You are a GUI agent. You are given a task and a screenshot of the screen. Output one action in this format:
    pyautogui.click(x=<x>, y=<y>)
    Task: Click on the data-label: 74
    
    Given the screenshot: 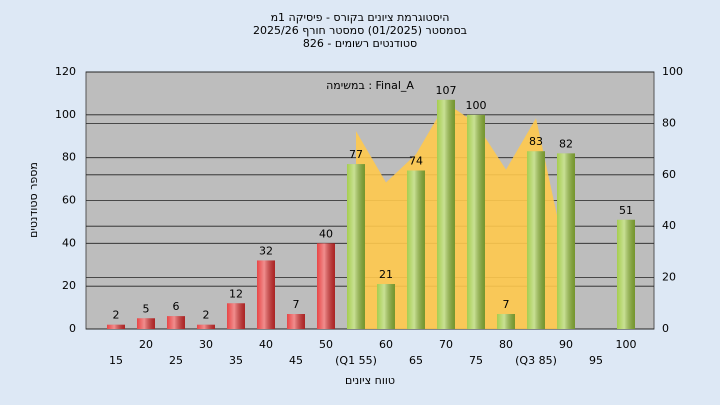 What is the action you would take?
    pyautogui.click(x=416, y=161)
    